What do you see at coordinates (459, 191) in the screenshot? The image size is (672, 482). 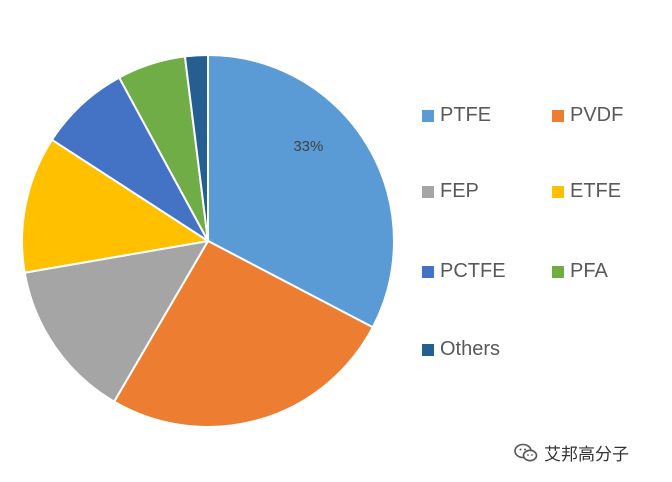 I see `legend-label-fep: FEP` at bounding box center [459, 191].